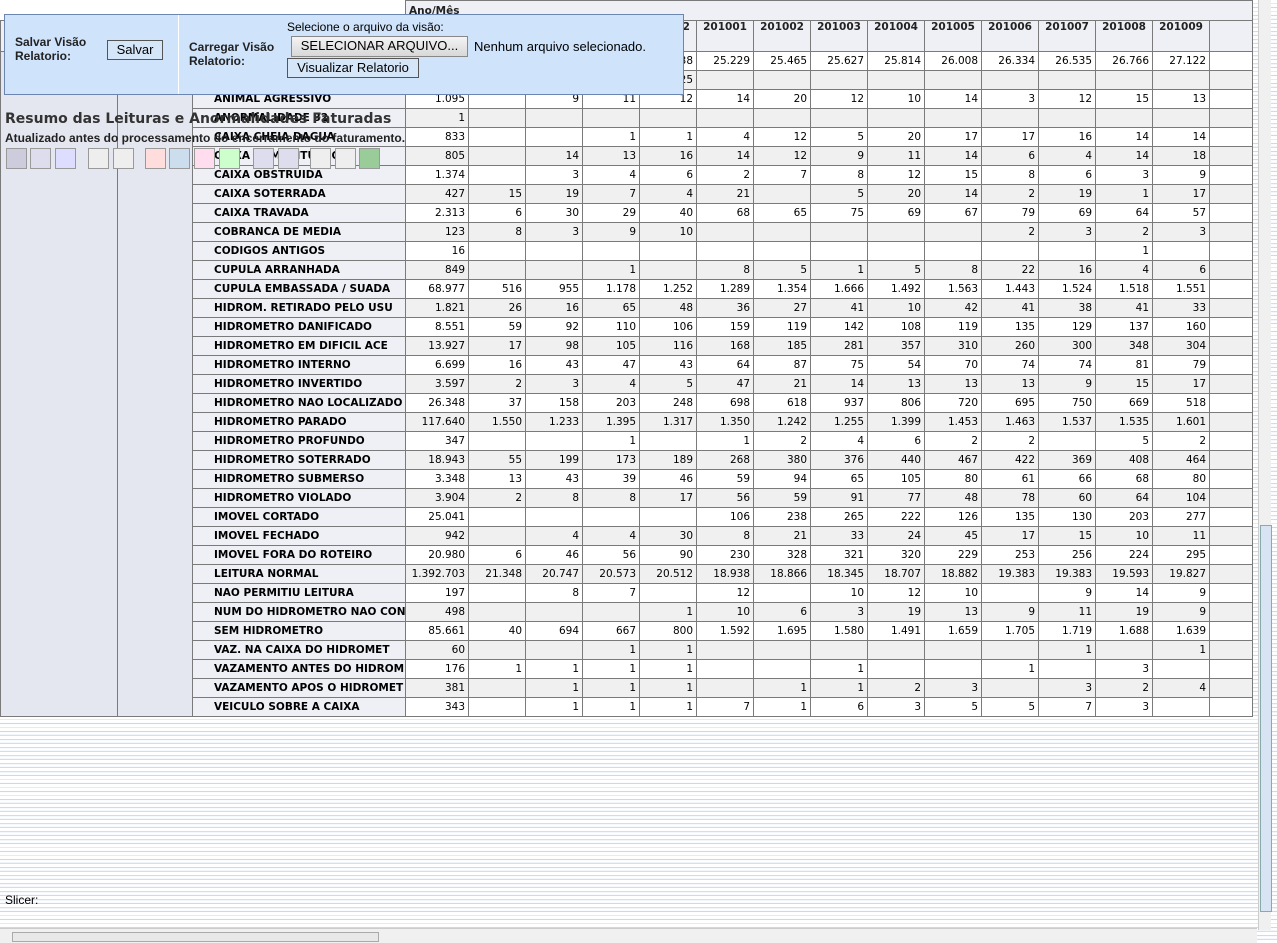 The image size is (1277, 943). I want to click on value-cell: 1.350, so click(725, 422).